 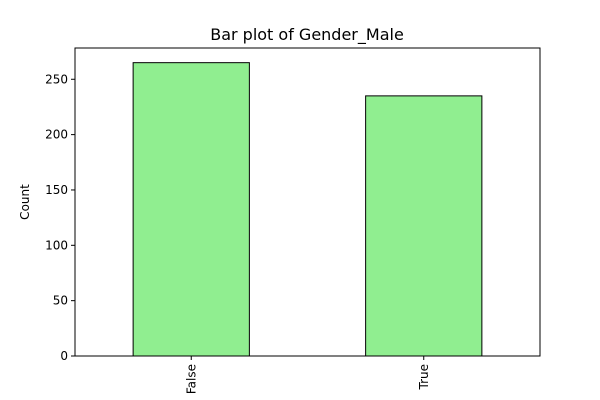 What do you see at coordinates (60, 217) in the screenshot?
I see `y-axis: 0 50 100 150 200 250` at bounding box center [60, 217].